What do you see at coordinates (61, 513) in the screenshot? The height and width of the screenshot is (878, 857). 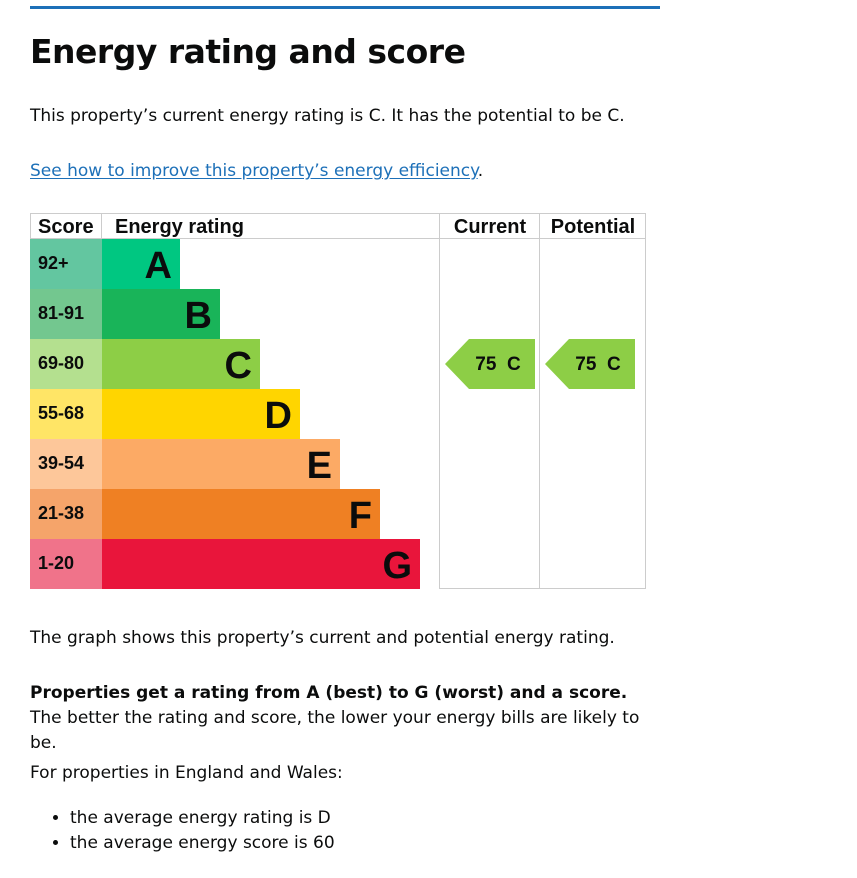 I see `score-range-f: 21-38` at bounding box center [61, 513].